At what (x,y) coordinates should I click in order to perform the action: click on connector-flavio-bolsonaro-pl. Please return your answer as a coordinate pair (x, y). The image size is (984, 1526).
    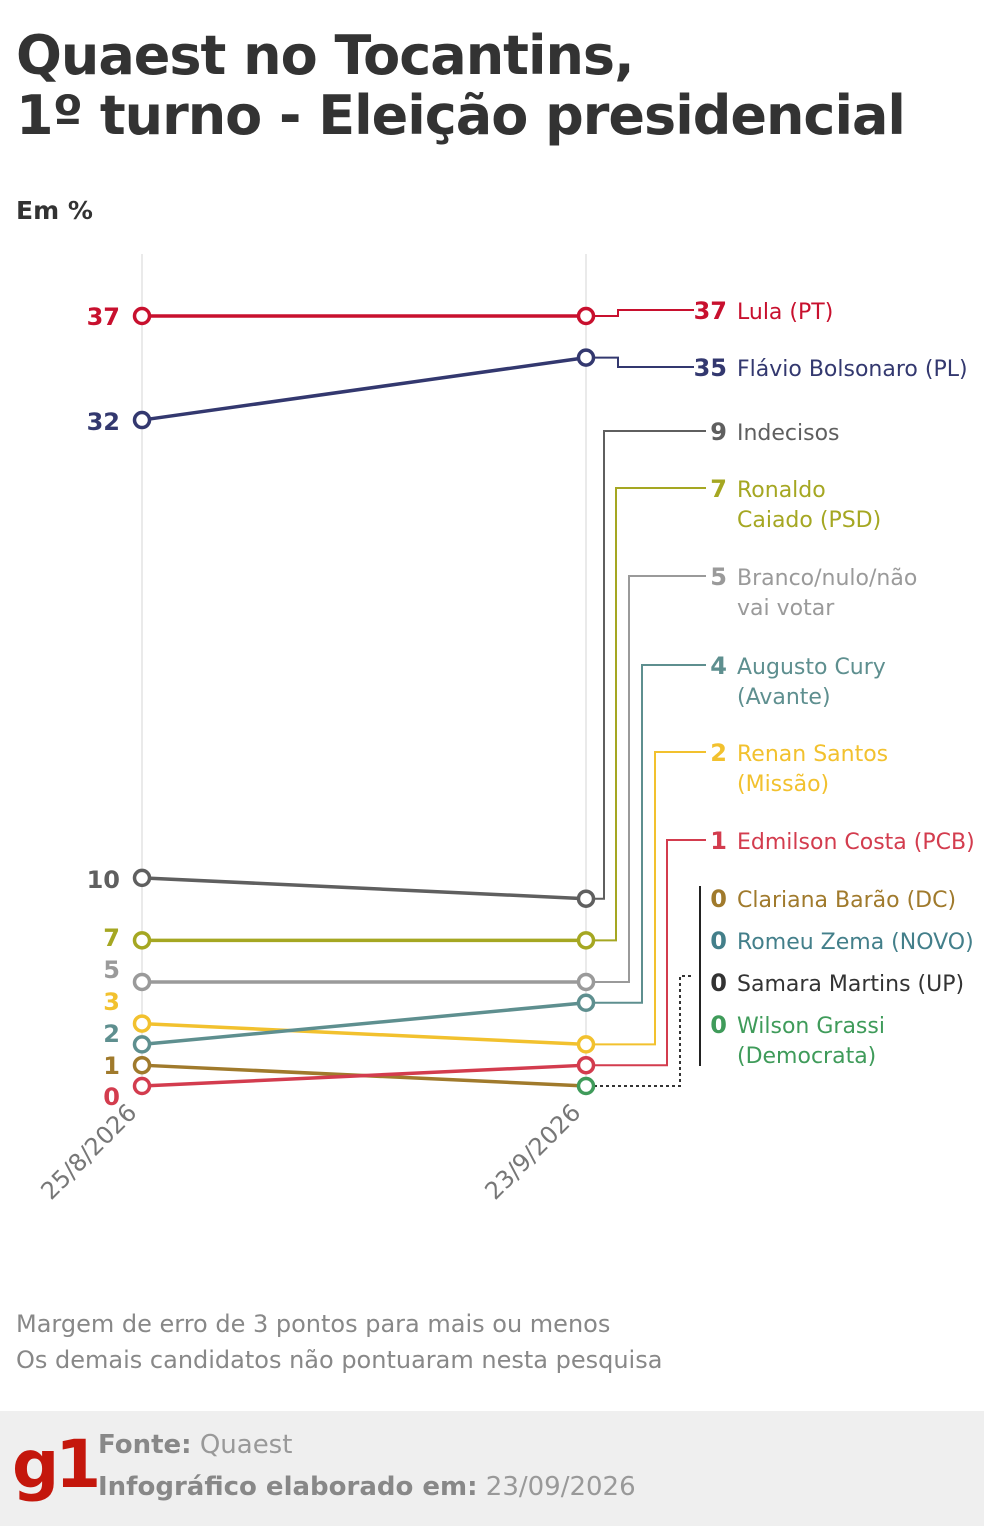
    Looking at the image, I should click on (644, 362).